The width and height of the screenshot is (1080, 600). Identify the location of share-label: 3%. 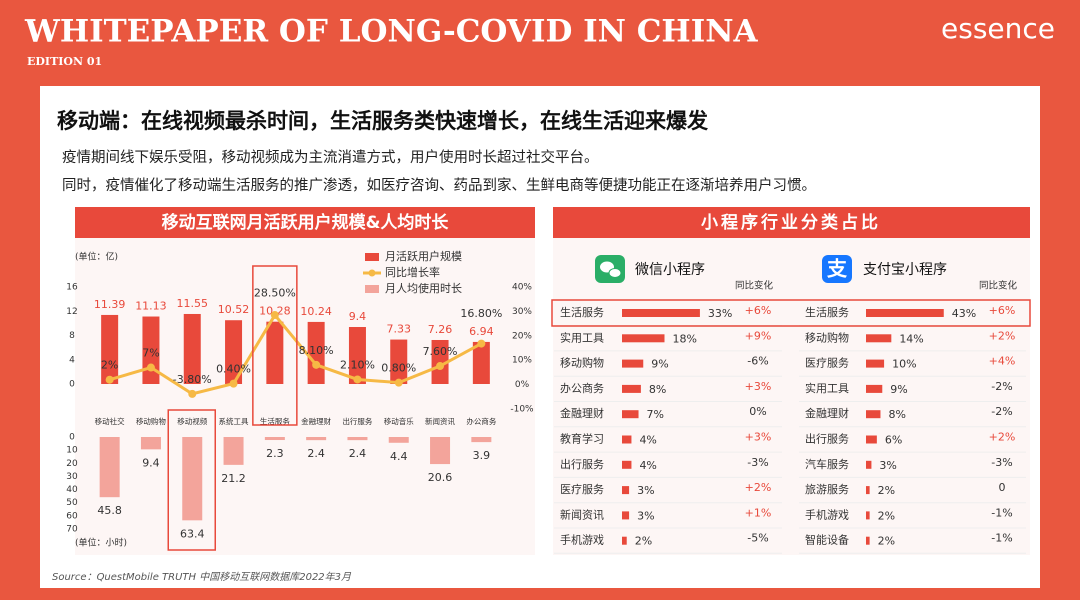
(645, 515).